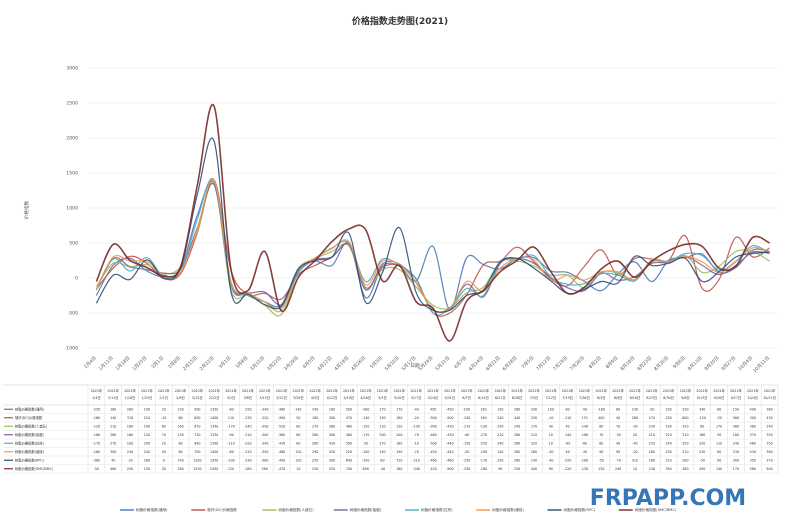  What do you see at coordinates (551, 435) in the screenshot?
I see `table-cell: 10` at bounding box center [551, 435].